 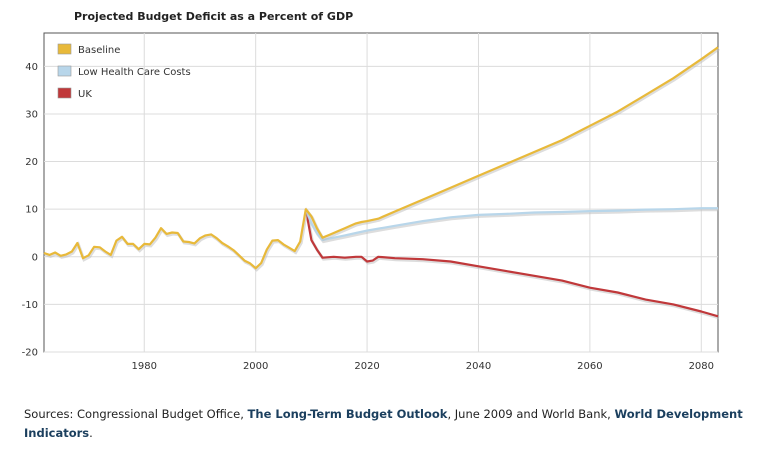 I want to click on y-tick-label: 30, so click(x=31, y=114).